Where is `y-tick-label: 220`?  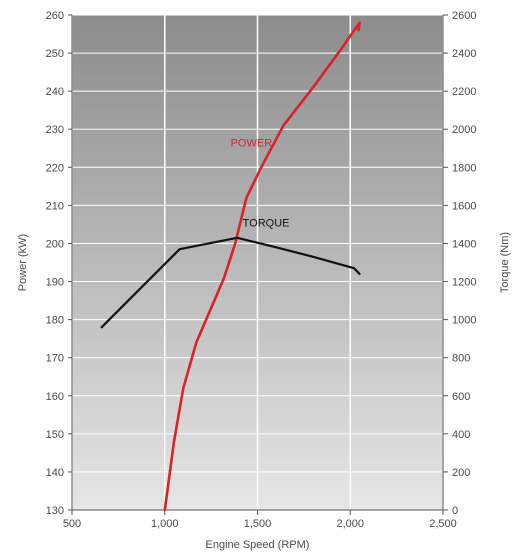
y-tick-label: 220 is located at coordinates (55, 168).